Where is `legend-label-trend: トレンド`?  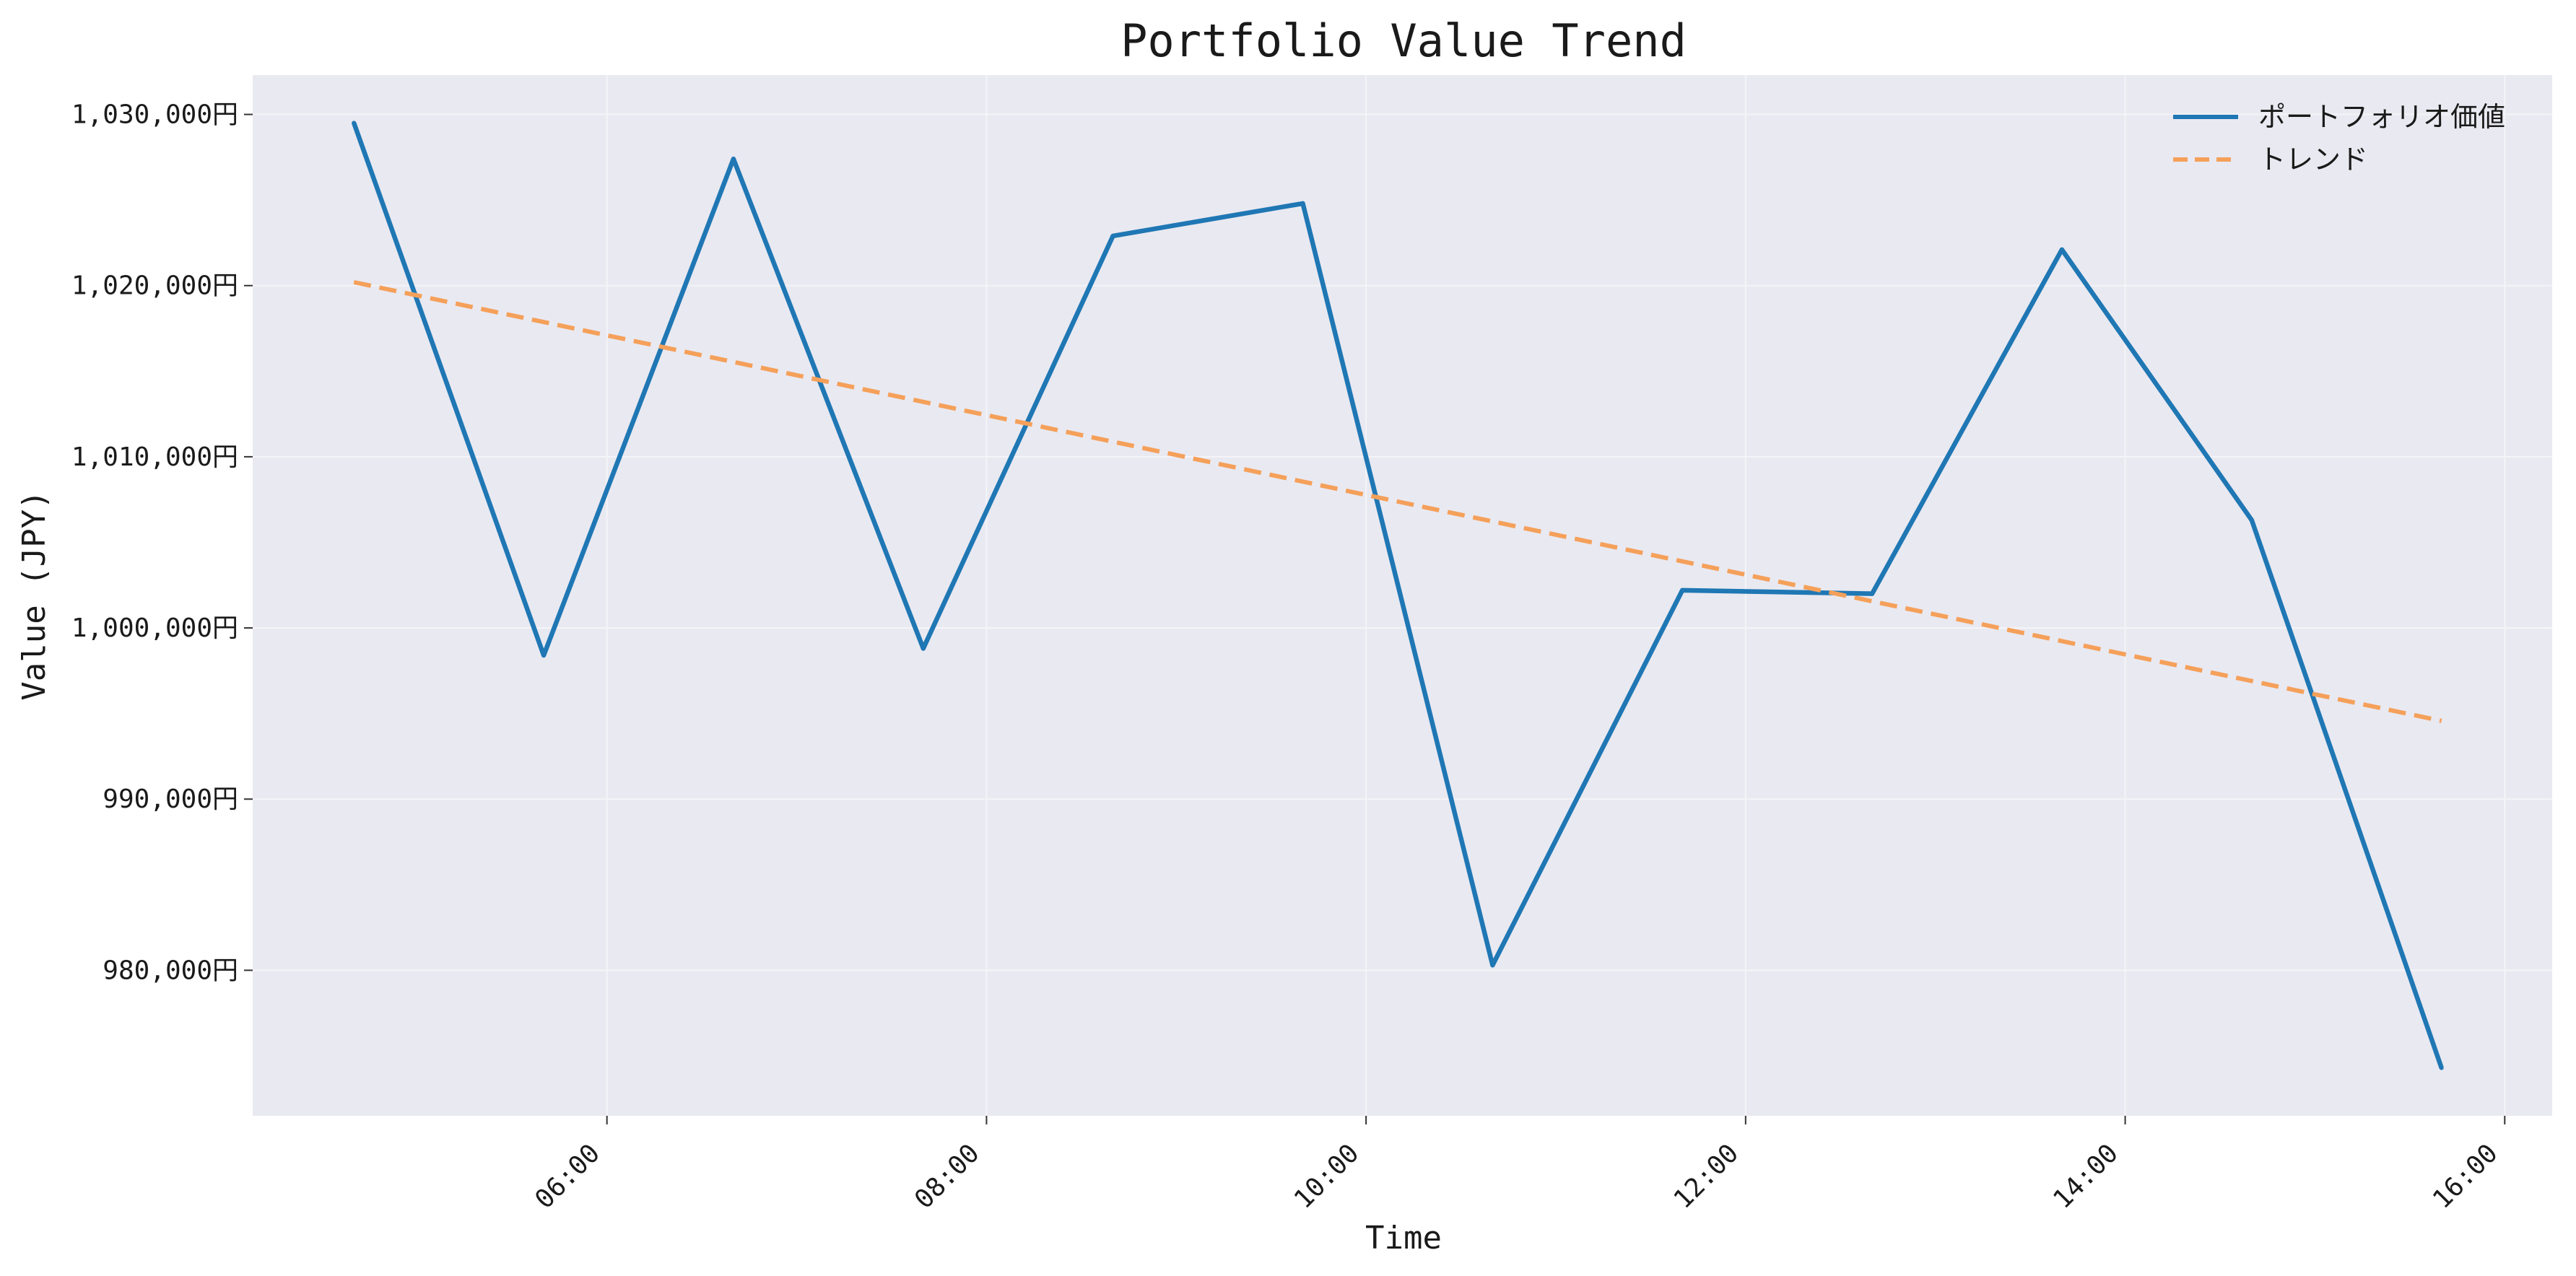
legend-label-trend: トレンド is located at coordinates (2313, 159).